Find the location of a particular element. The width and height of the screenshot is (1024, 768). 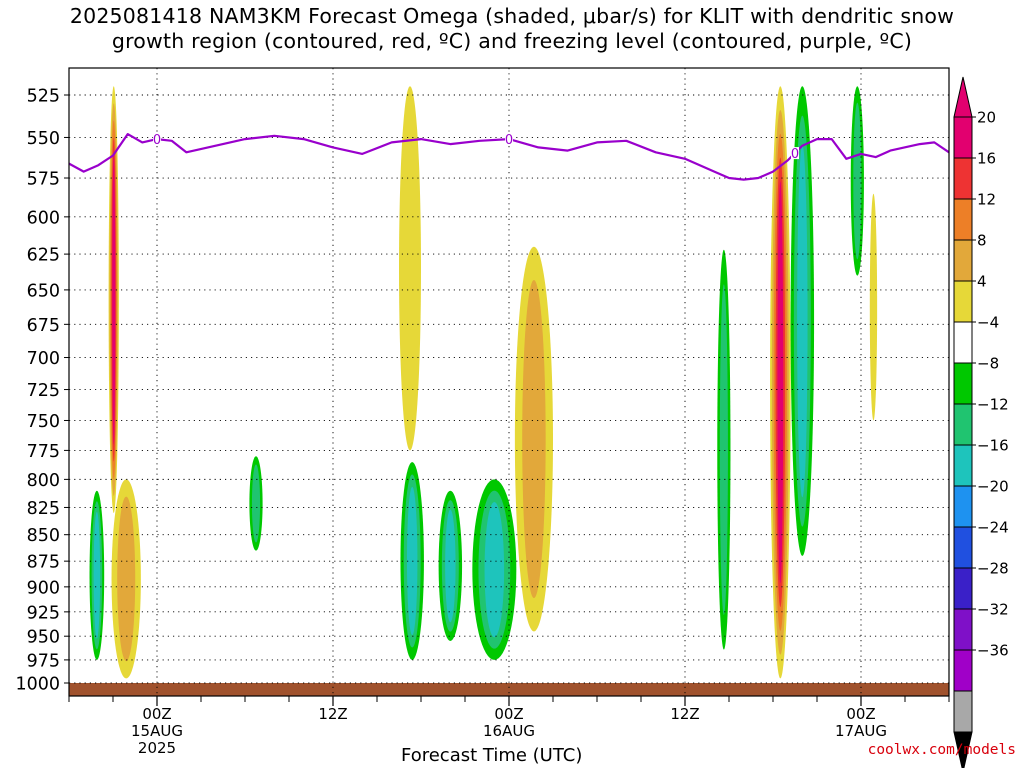

freezing-level-line is located at coordinates (509, 157).